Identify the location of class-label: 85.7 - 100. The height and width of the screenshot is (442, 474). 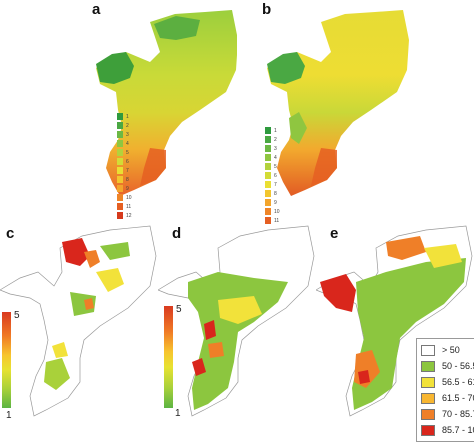
(458, 430).